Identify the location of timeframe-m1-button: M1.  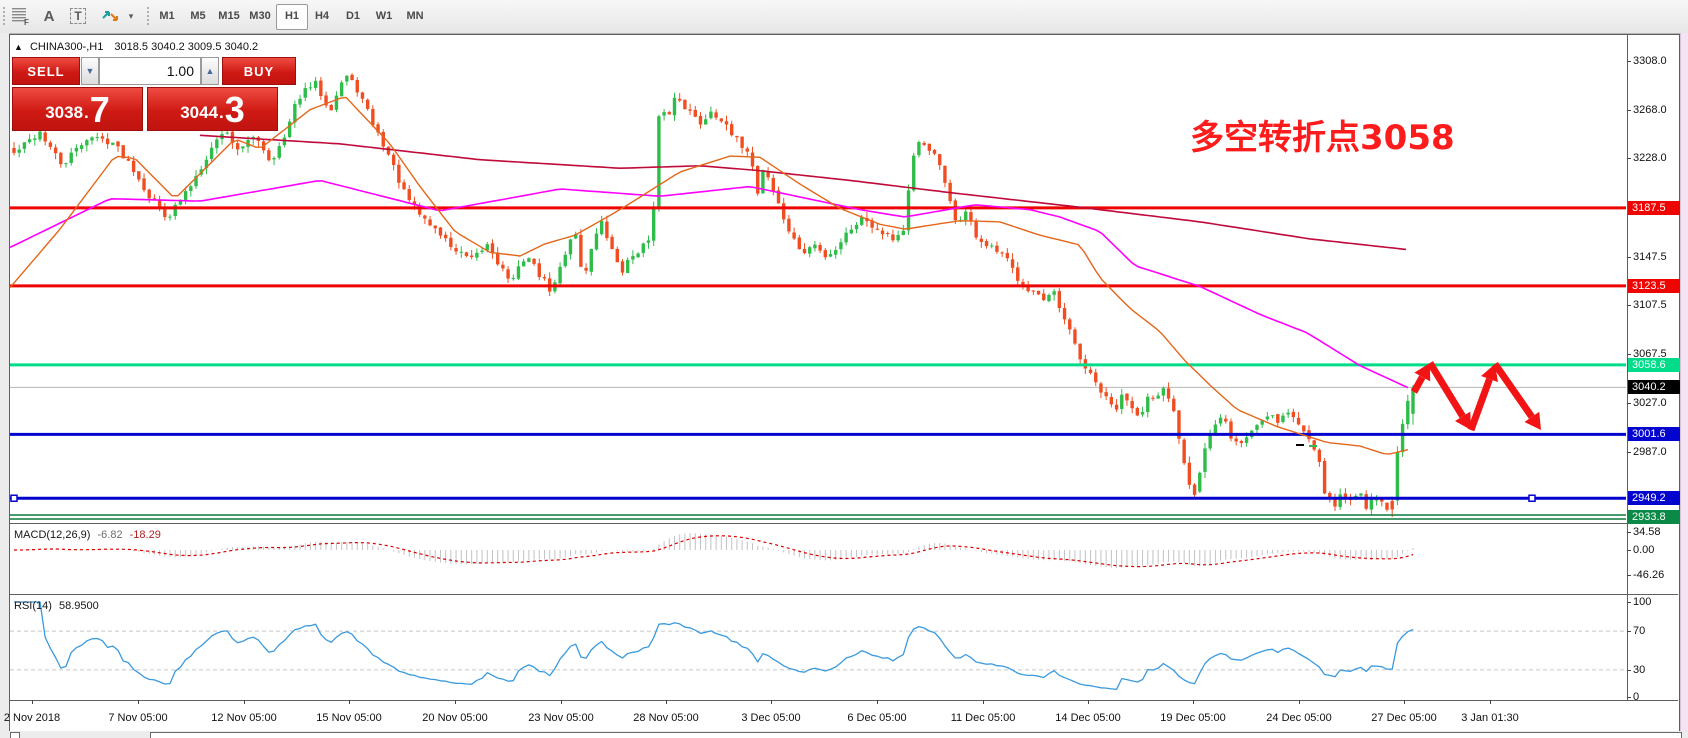
(167, 16).